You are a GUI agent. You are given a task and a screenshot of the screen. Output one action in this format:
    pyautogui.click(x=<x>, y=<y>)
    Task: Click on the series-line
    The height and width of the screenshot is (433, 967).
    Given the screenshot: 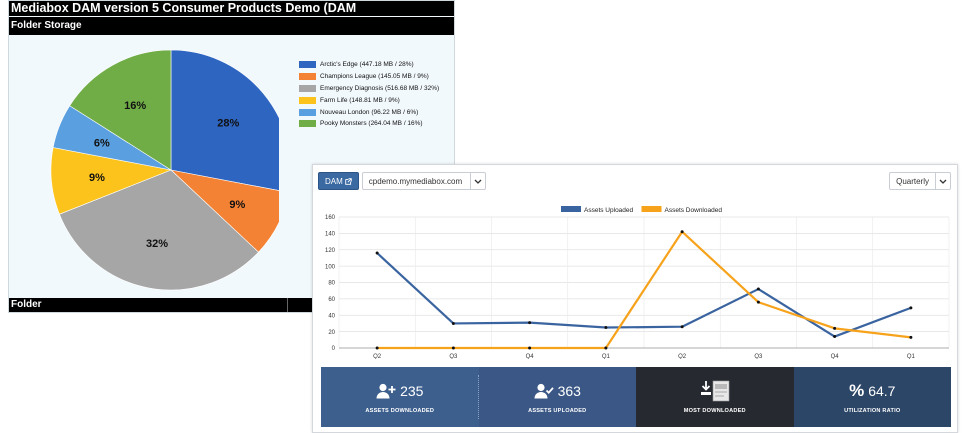 What is the action you would take?
    pyautogui.click(x=644, y=295)
    